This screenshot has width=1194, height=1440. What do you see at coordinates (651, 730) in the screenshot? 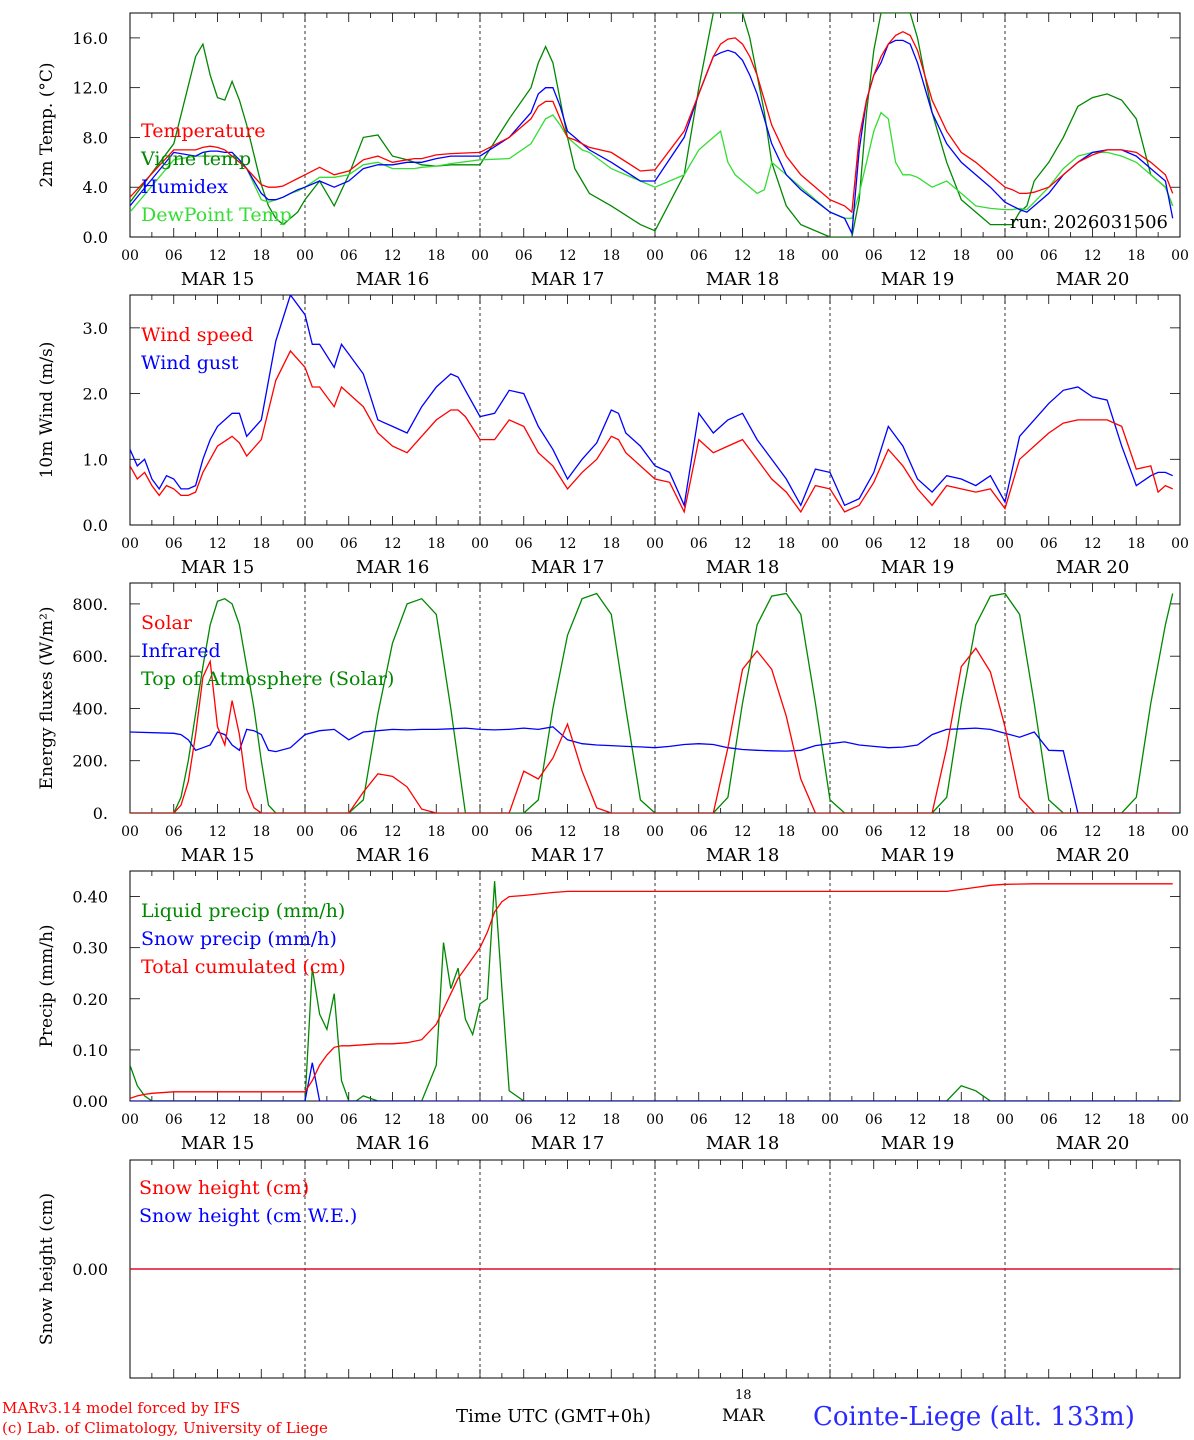
I see `series-line-solar` at bounding box center [651, 730].